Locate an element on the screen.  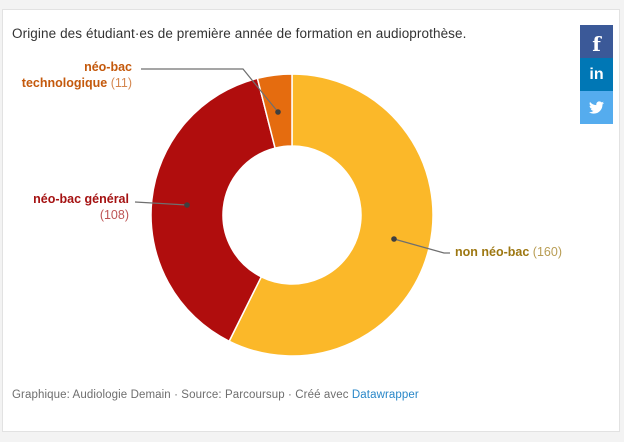
slice-label-text: non néo-bac is located at coordinates (492, 252).